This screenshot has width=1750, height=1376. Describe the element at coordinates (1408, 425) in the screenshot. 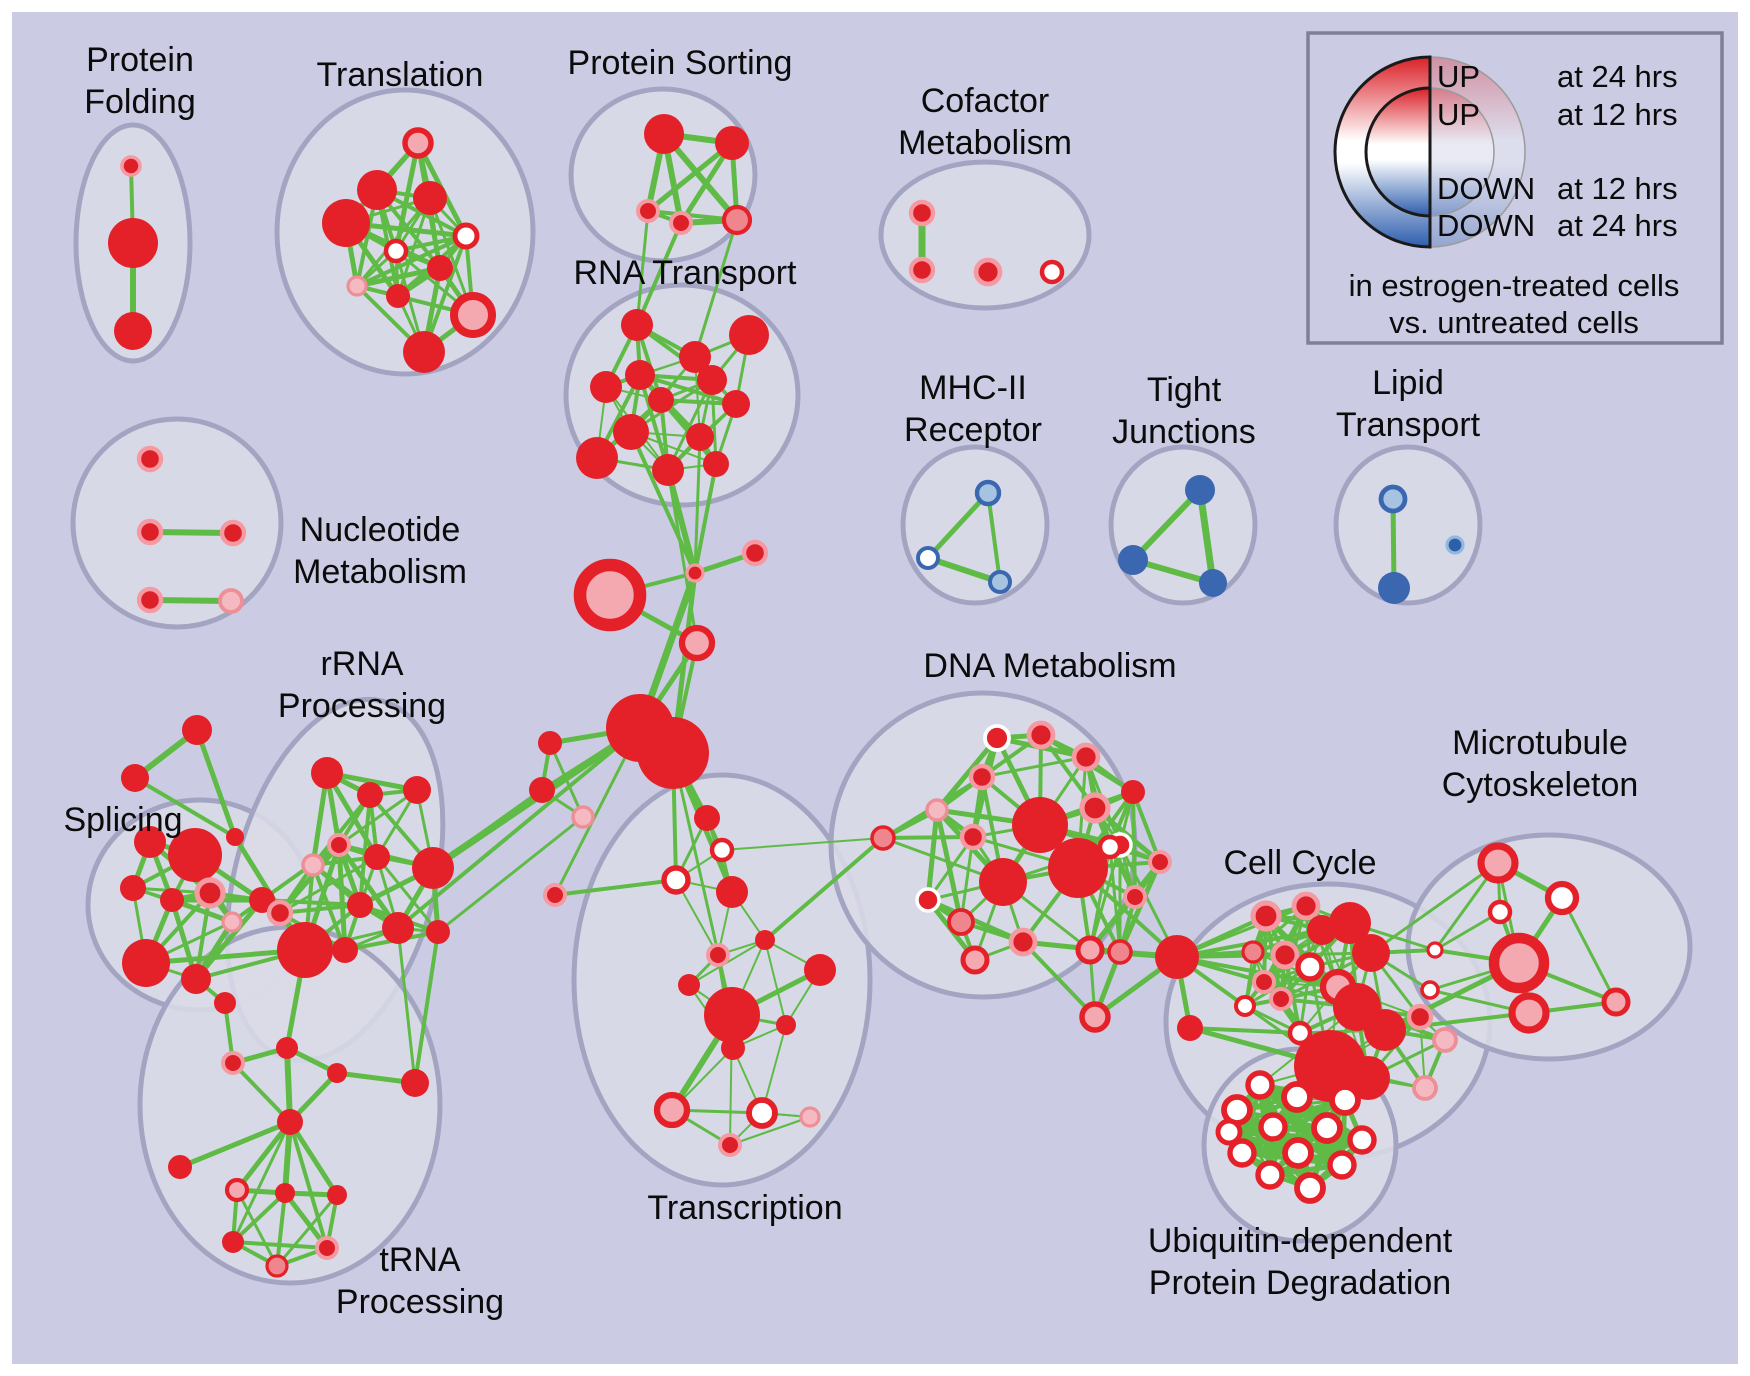

I see `cluster-label-lipid-transport: Transport` at that location.